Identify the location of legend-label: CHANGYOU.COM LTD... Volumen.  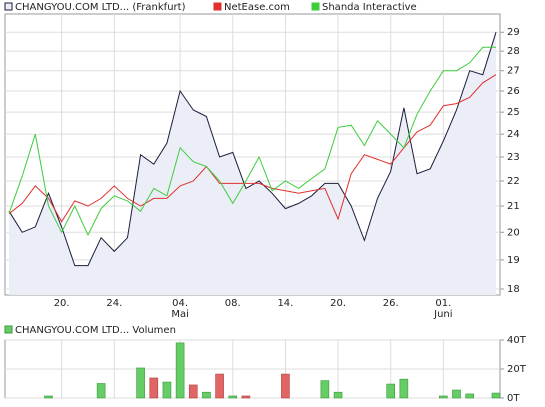
(95, 330).